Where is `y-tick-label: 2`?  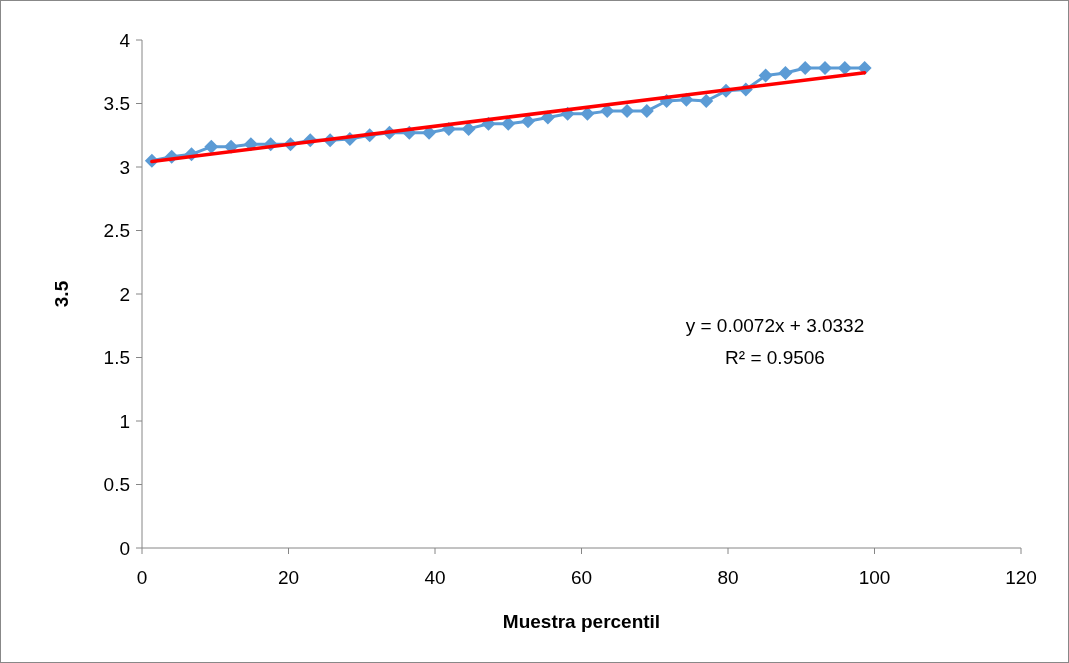 y-tick-label: 2 is located at coordinates (124, 294).